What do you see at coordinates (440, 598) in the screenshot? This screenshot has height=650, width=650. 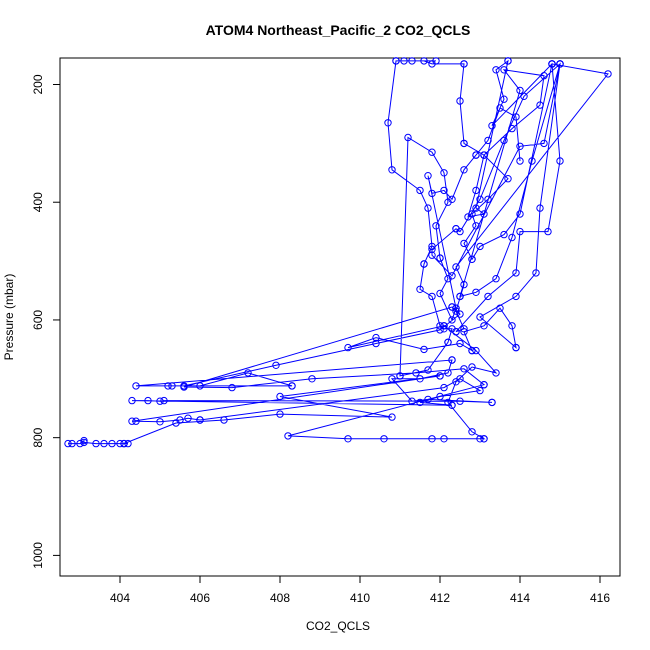 I see `x-tick-label: 412` at bounding box center [440, 598].